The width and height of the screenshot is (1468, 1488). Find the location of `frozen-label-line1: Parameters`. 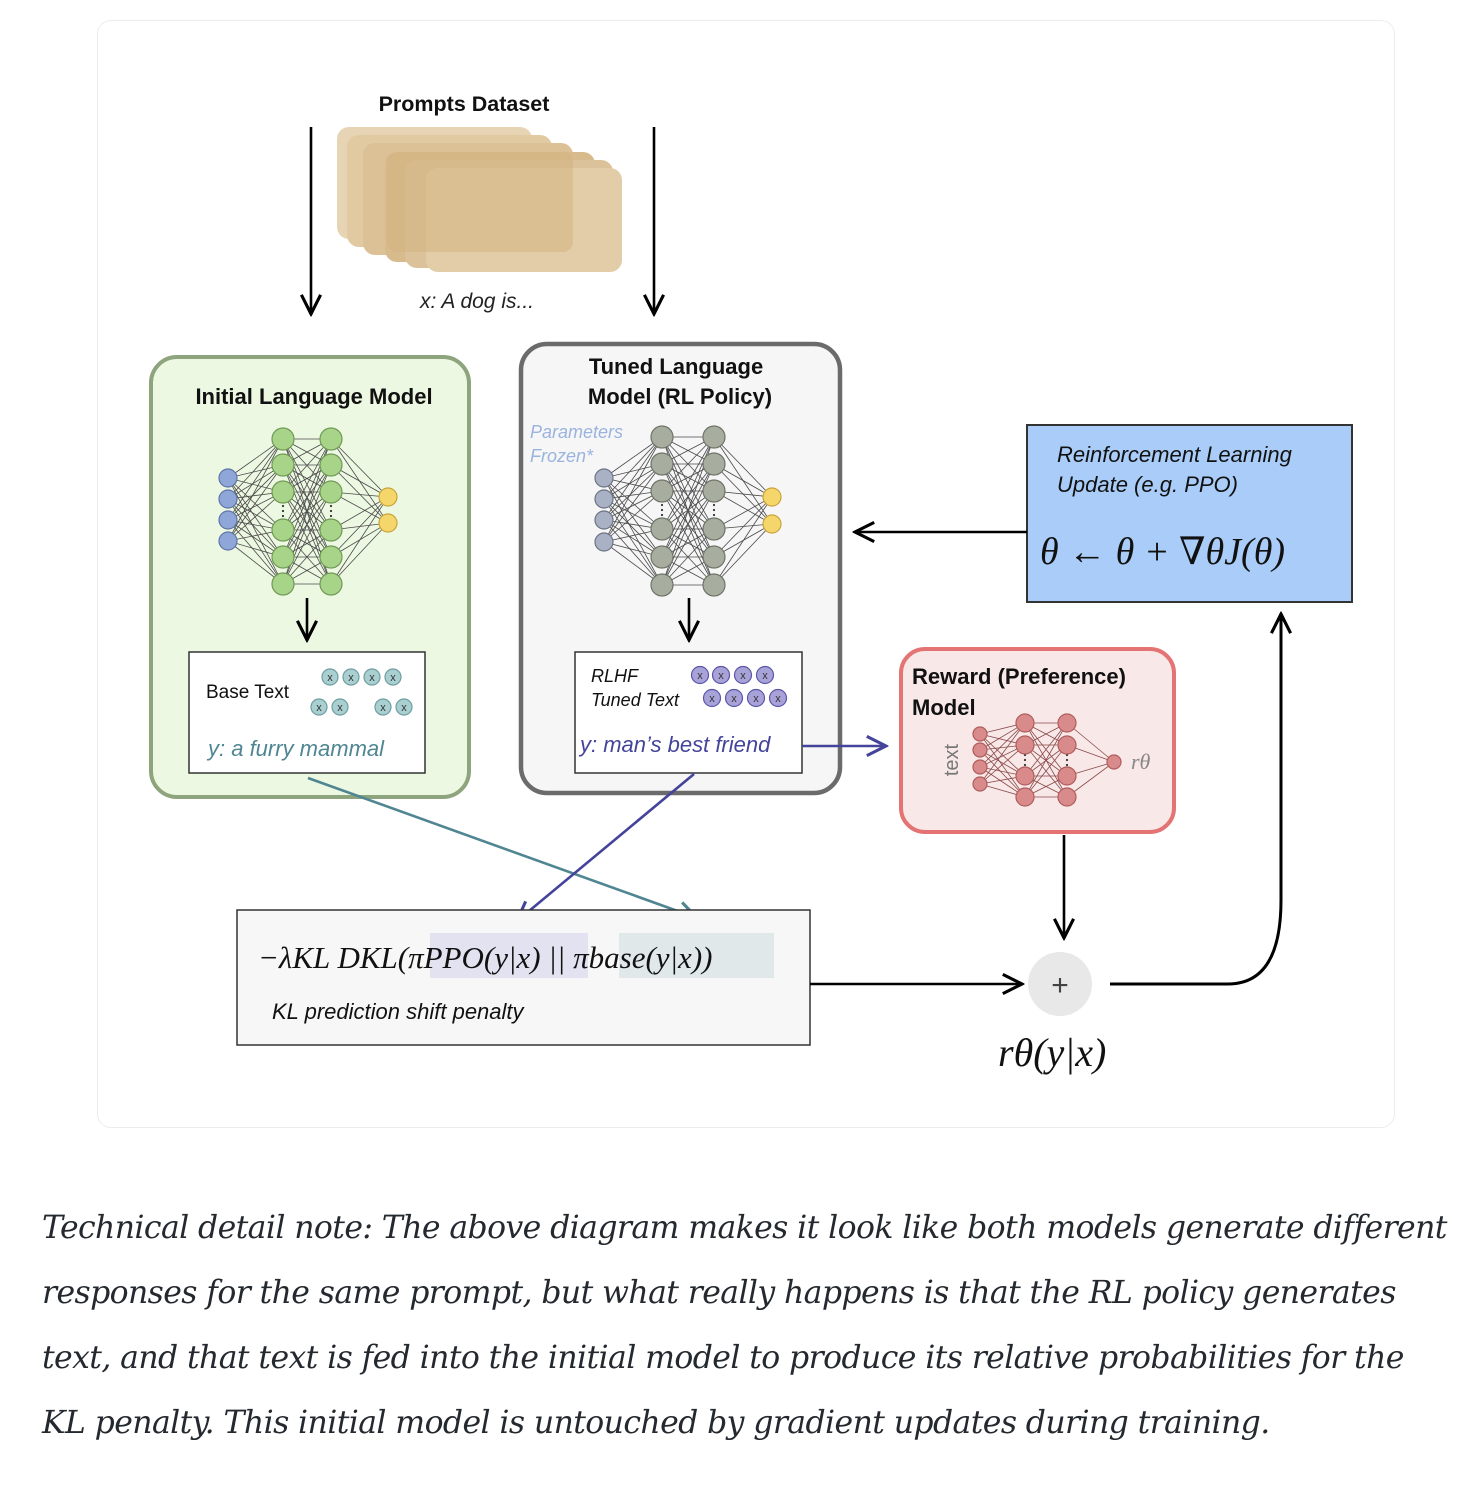

frozen-label-line1: Parameters is located at coordinates (576, 432).